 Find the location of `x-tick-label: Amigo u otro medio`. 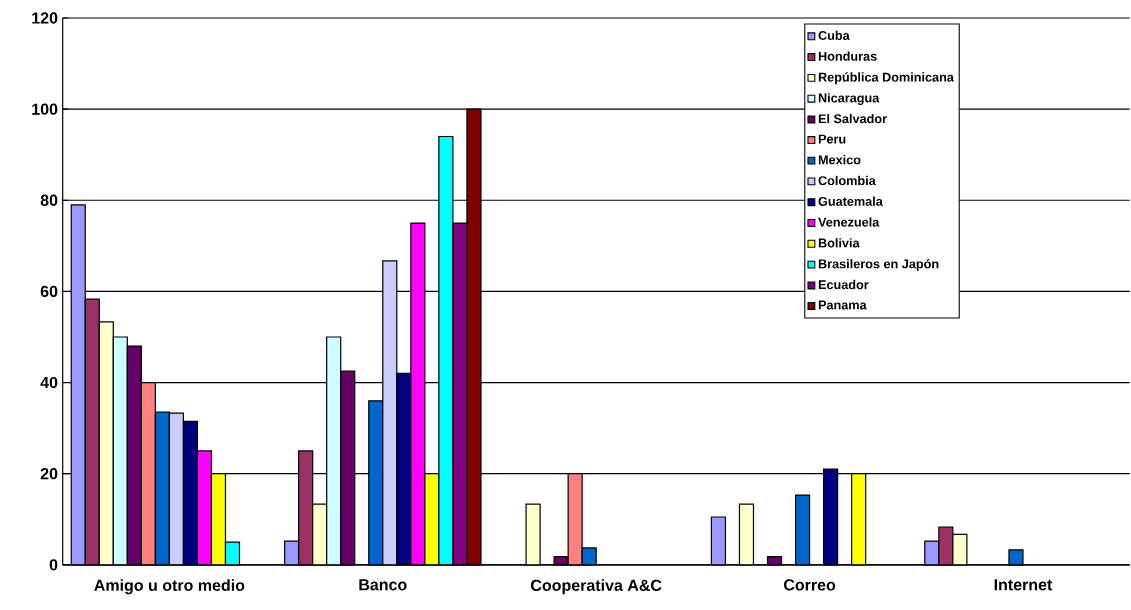

x-tick-label: Amigo u otro medio is located at coordinates (169, 587).